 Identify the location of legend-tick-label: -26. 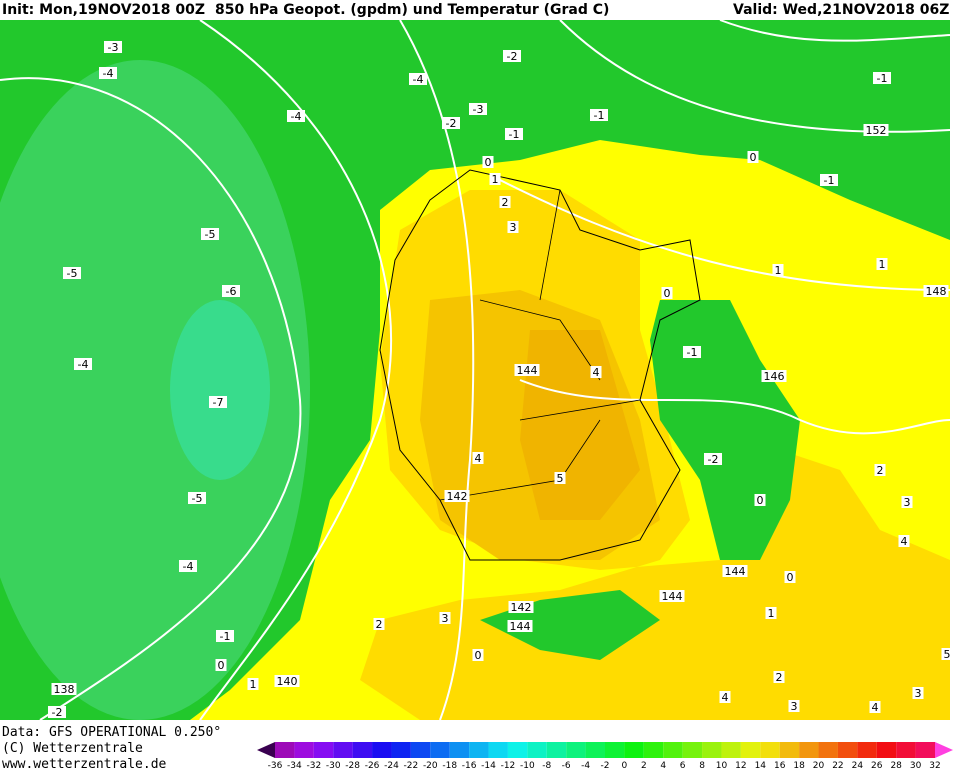
(372, 765).